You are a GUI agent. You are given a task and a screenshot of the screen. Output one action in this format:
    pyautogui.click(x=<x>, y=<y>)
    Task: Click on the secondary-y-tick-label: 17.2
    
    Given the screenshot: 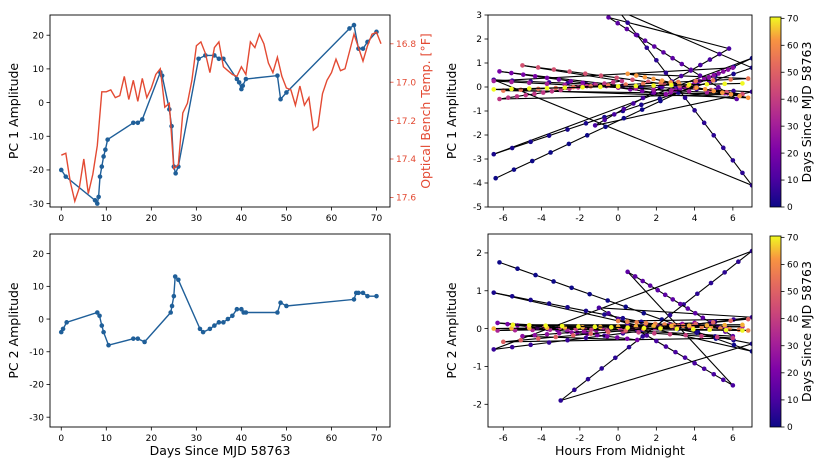 What is the action you would take?
    pyautogui.click(x=406, y=122)
    